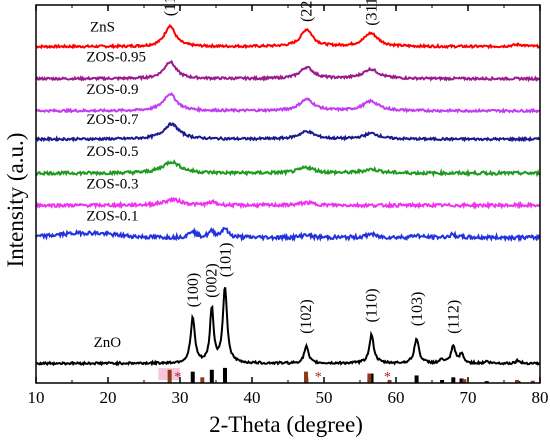 This screenshot has height=443, width=550. I want to click on x-tick-label: 60, so click(396, 397).